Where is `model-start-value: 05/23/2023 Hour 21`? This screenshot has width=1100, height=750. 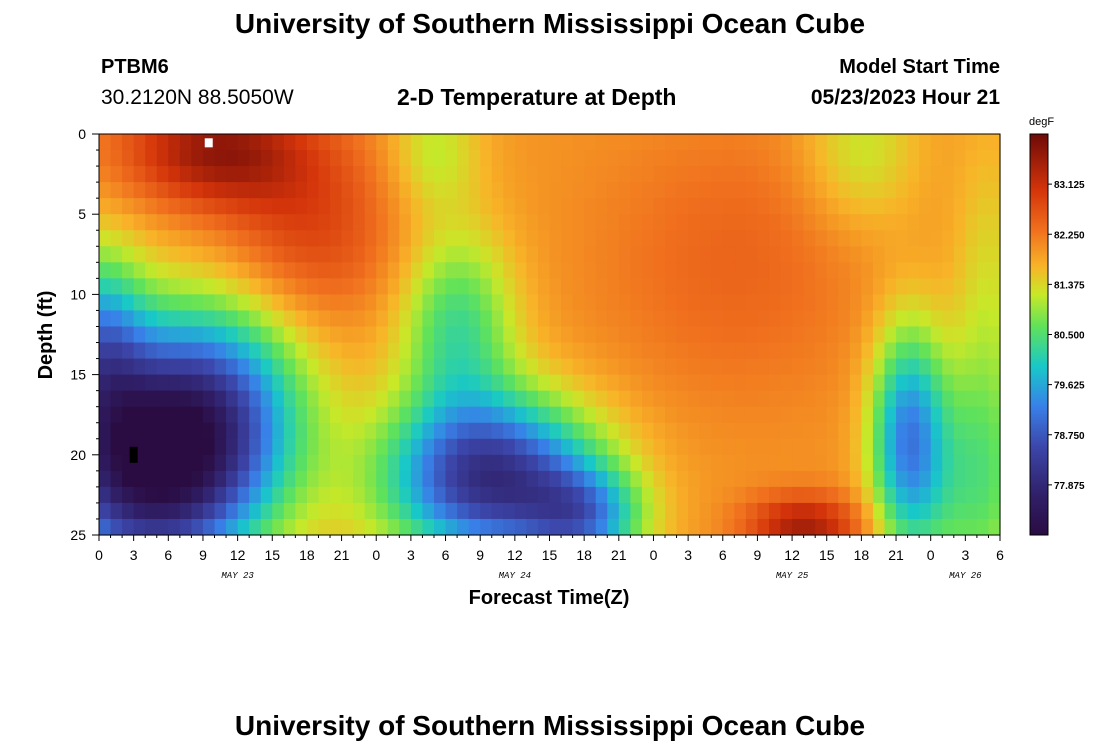 model-start-value: 05/23/2023 Hour 21 is located at coordinates (905, 97).